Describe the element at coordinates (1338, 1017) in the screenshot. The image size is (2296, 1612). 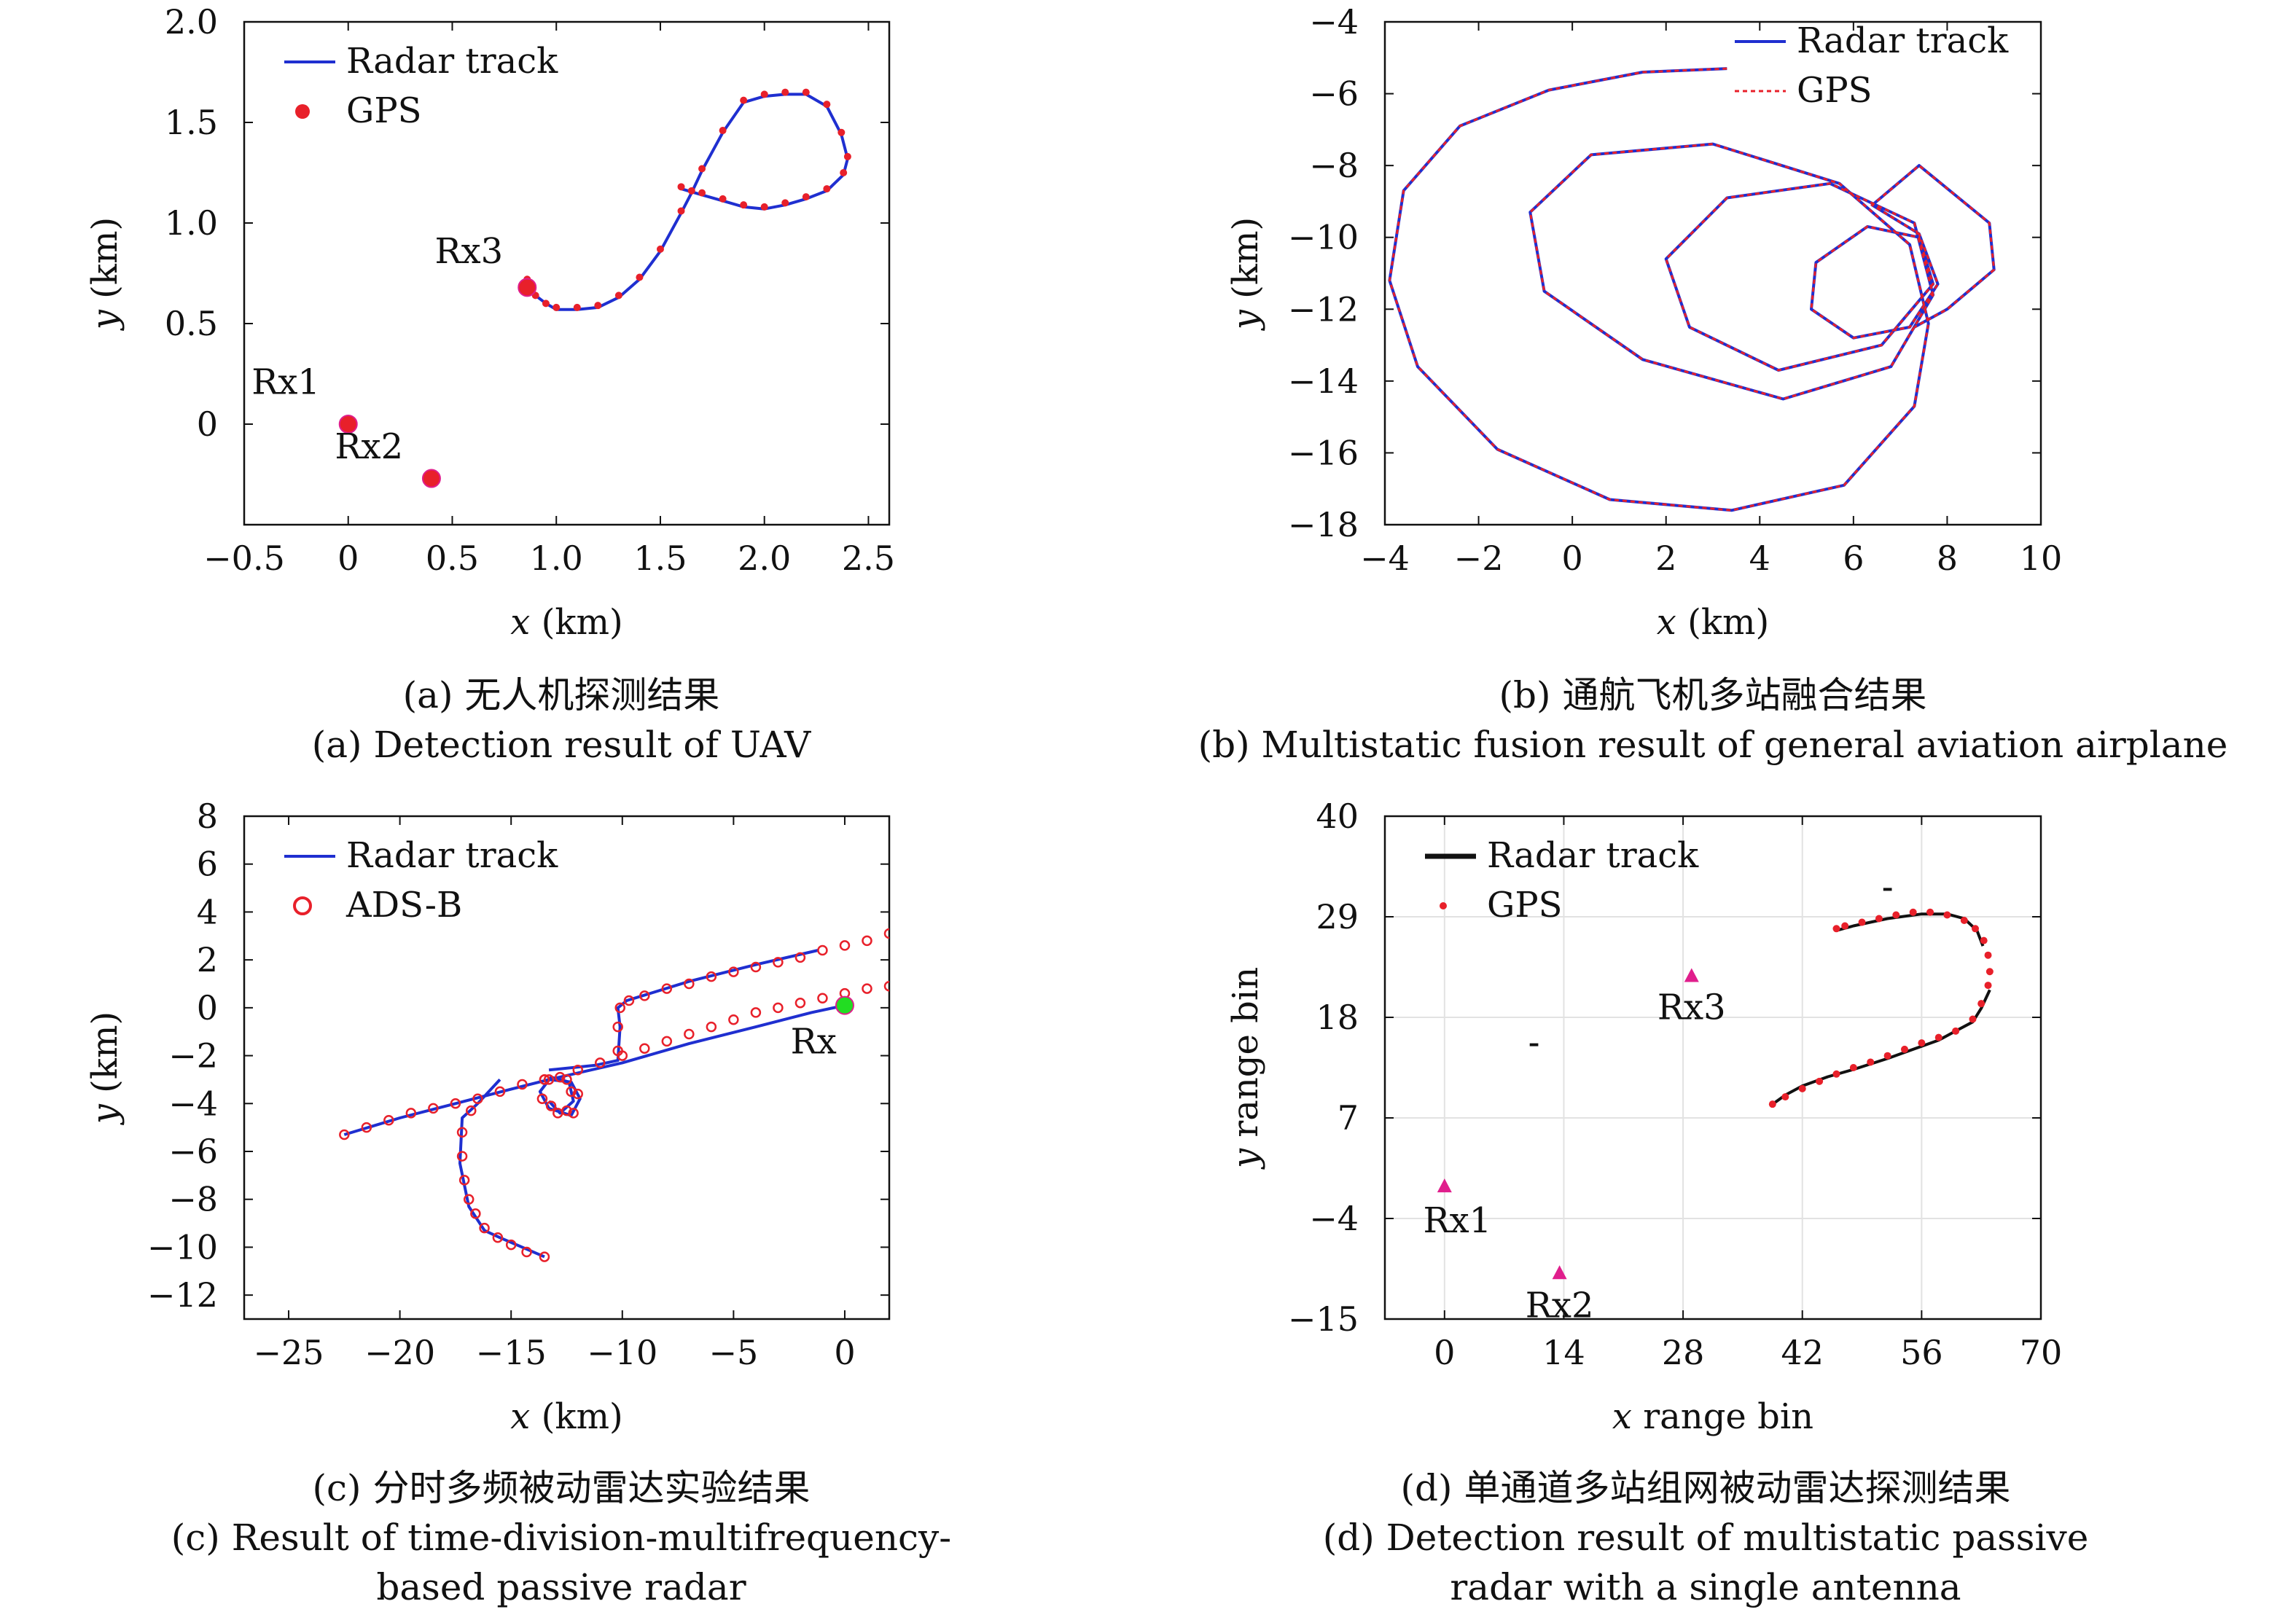
I see `y-tick-label: 18` at that location.